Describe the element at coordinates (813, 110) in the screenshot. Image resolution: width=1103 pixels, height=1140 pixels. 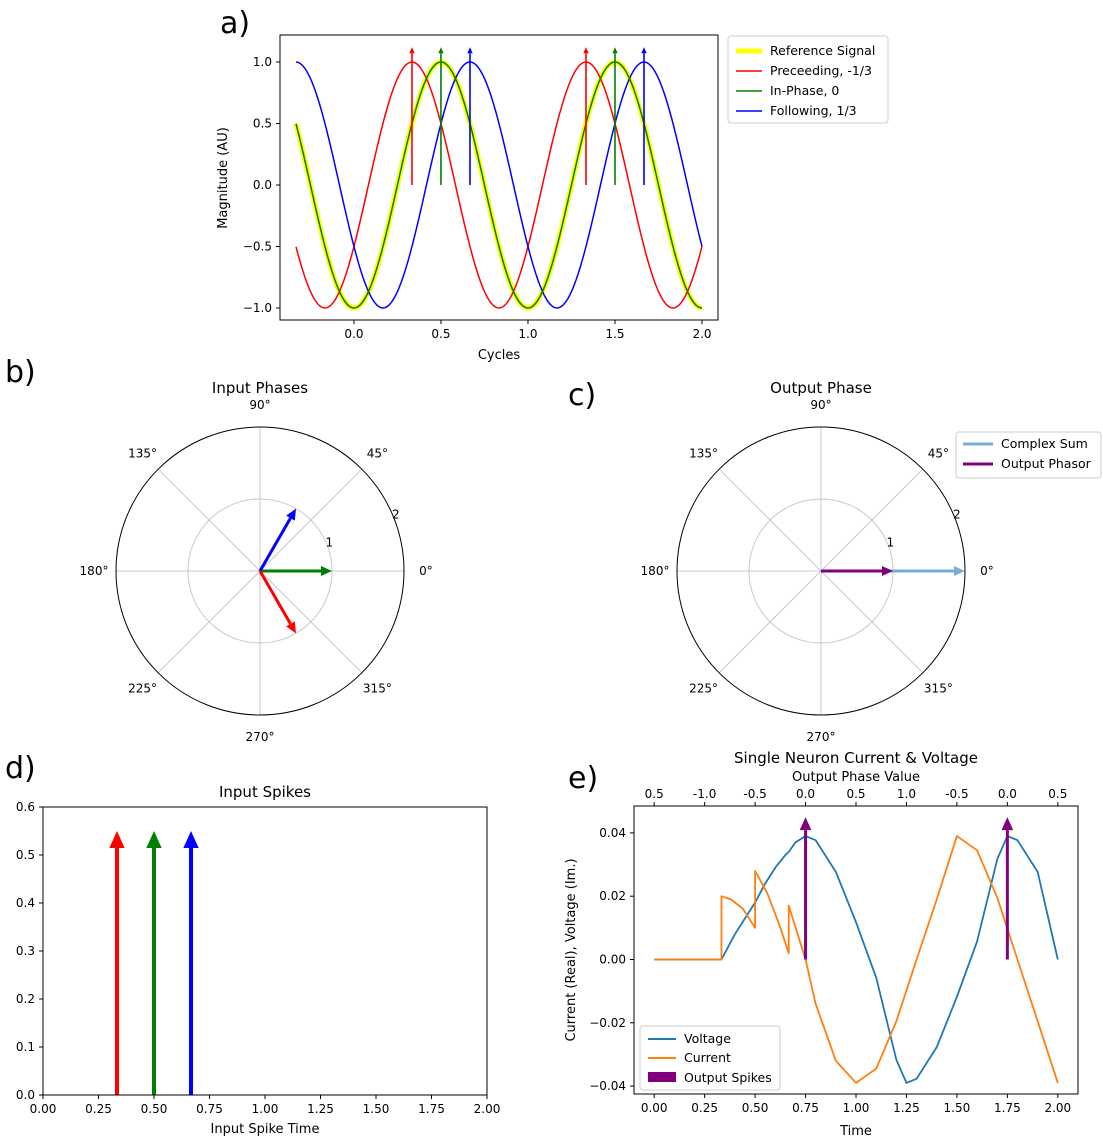
I see `legend-label-following: Following, 1/3` at that location.